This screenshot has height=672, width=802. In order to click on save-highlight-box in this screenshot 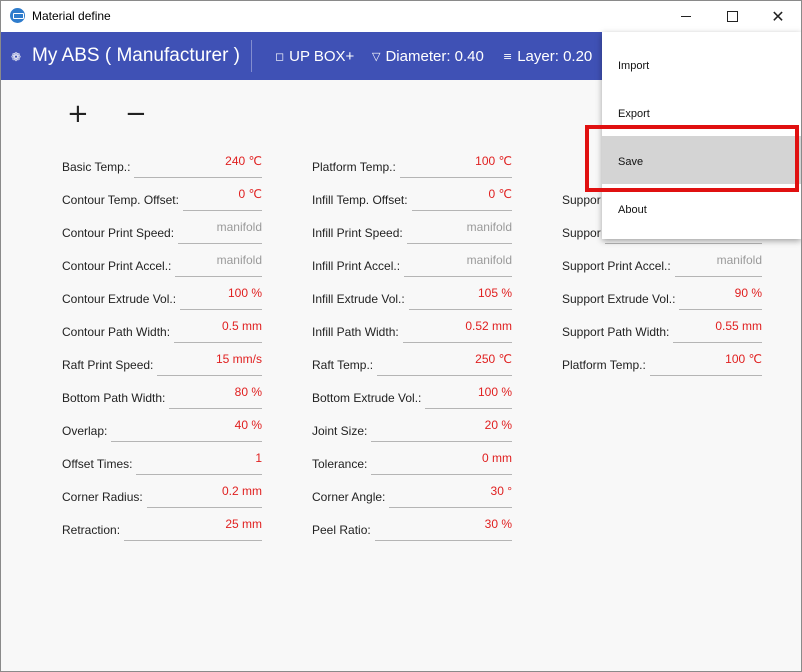, I will do `click(692, 158)`.